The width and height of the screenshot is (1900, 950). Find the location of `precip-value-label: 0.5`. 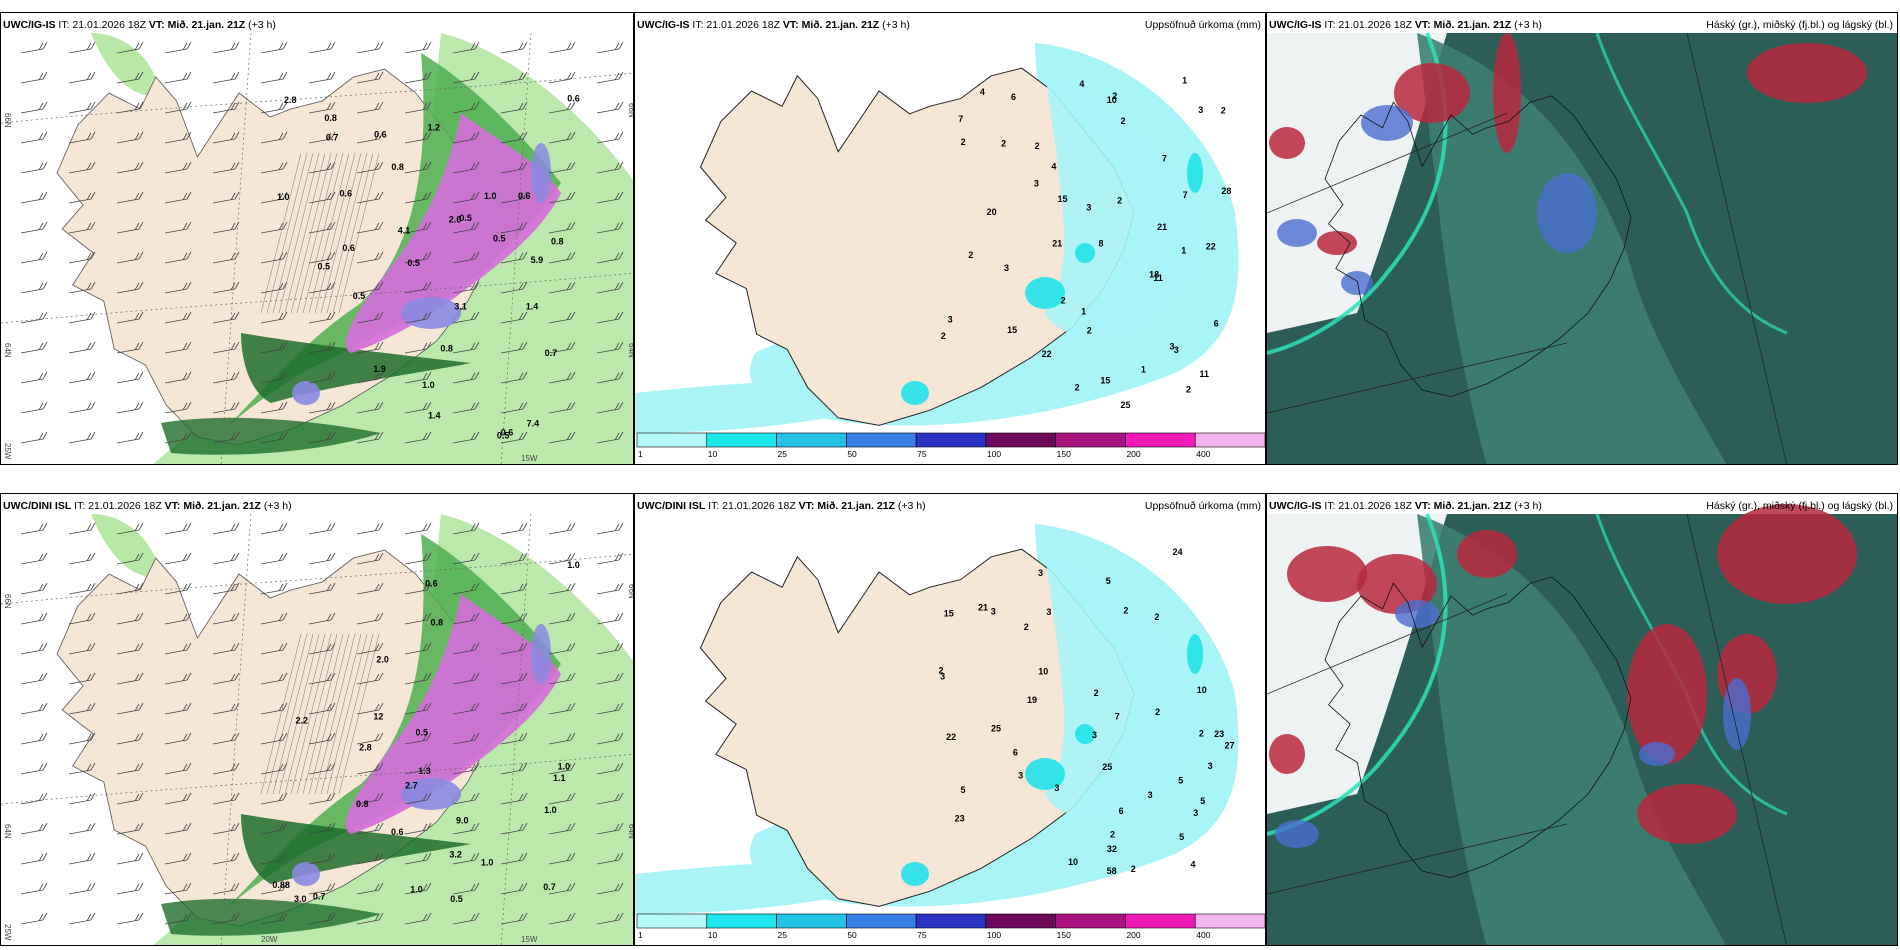

precip-value-label: 0.5 is located at coordinates (465, 218).